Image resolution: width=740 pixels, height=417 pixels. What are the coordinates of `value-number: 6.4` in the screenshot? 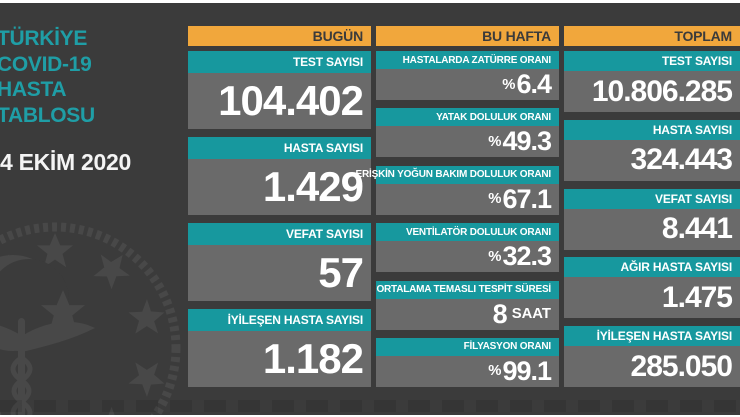 It's located at (534, 84).